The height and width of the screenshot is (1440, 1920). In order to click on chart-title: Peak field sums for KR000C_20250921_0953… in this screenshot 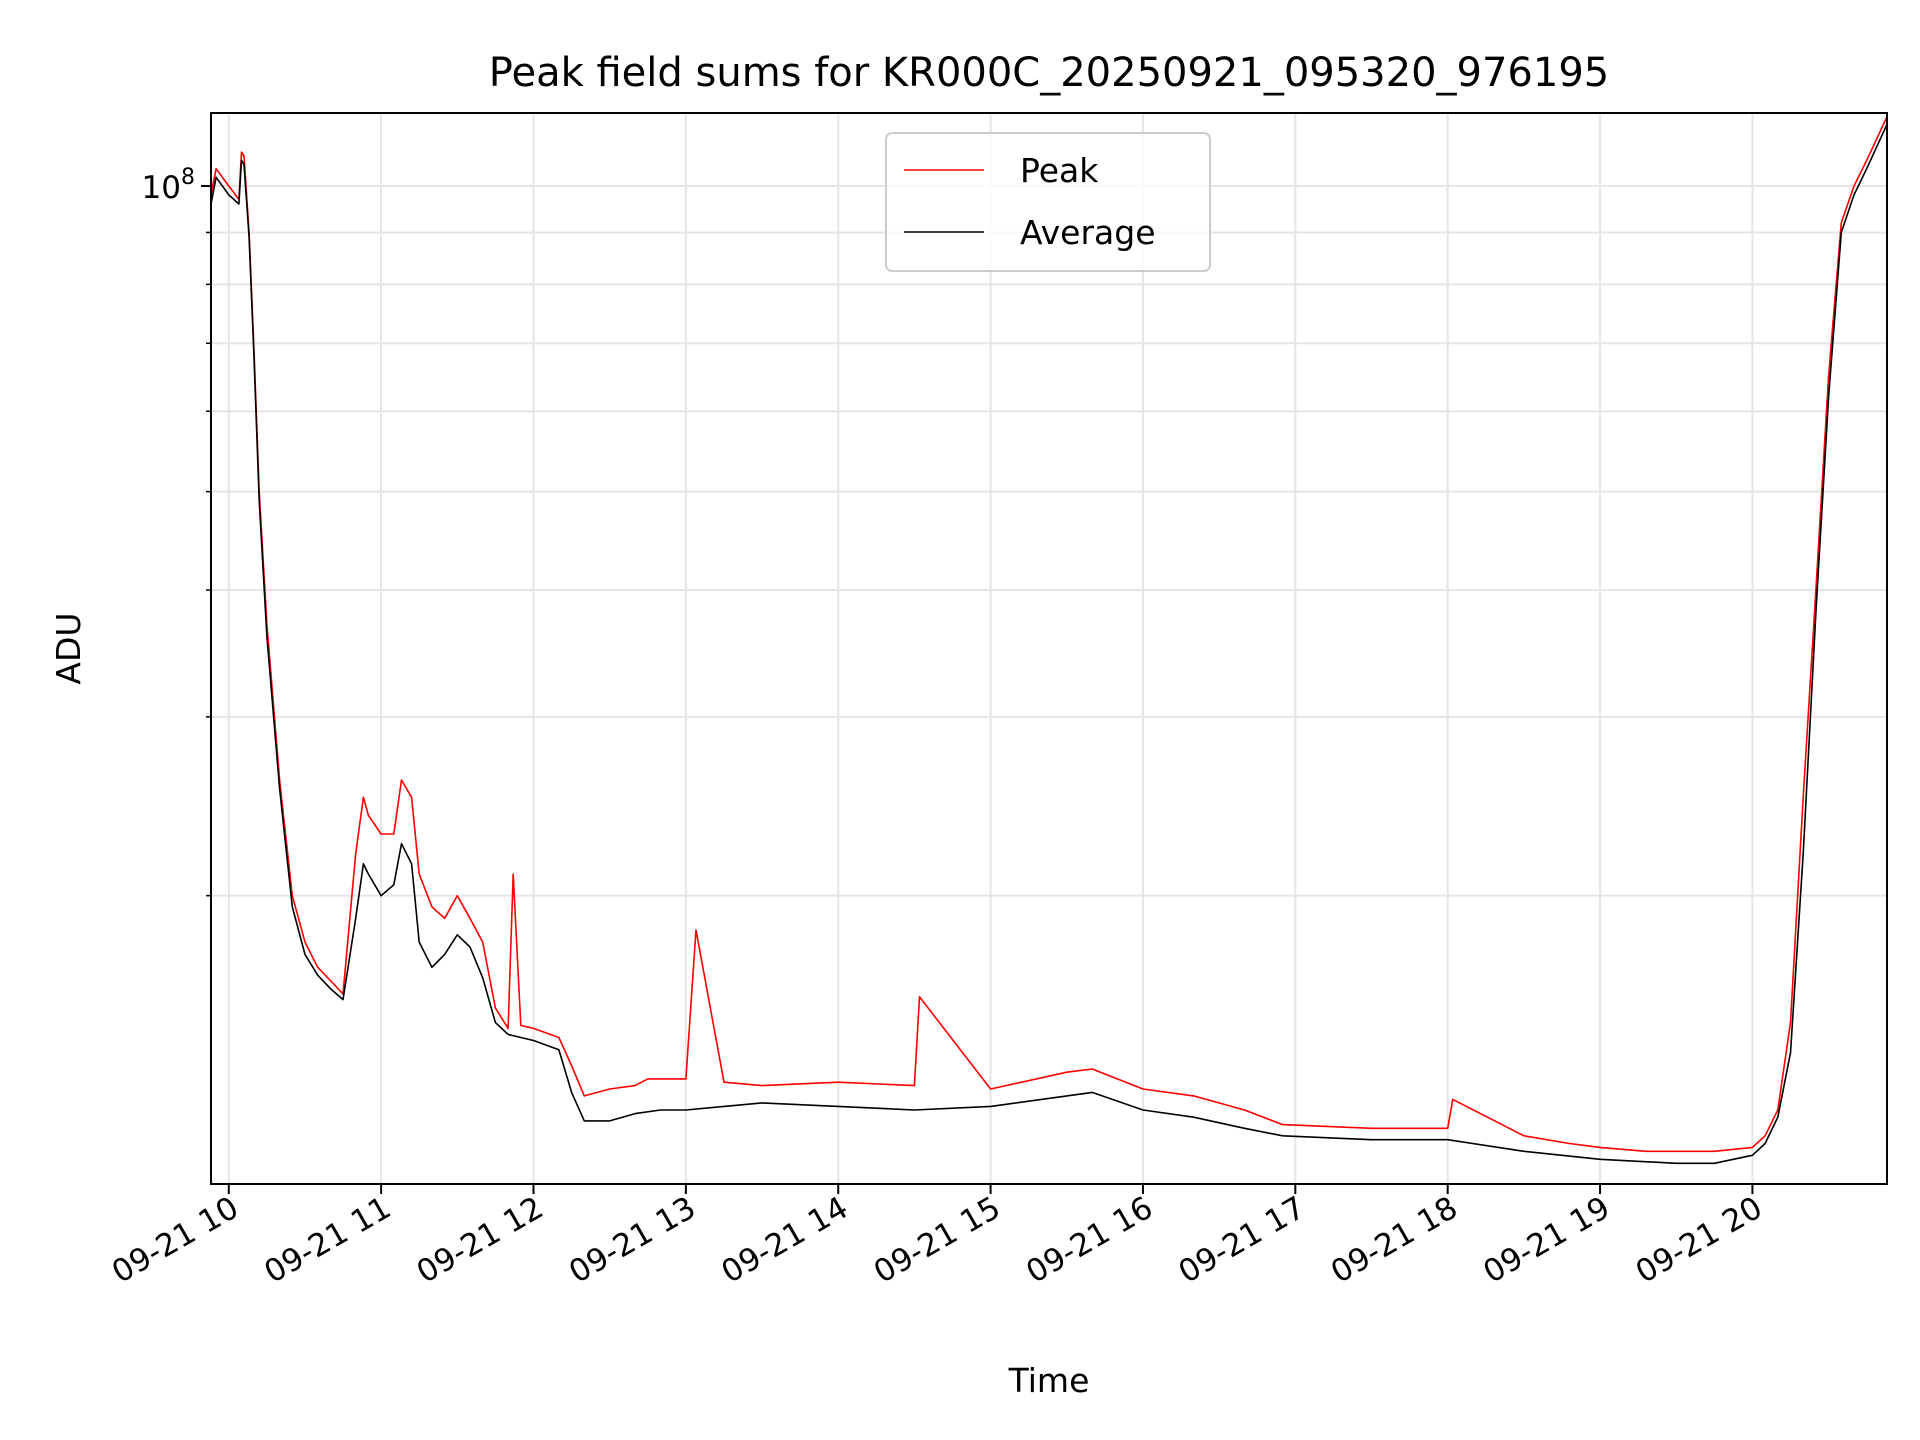, I will do `click(1049, 73)`.